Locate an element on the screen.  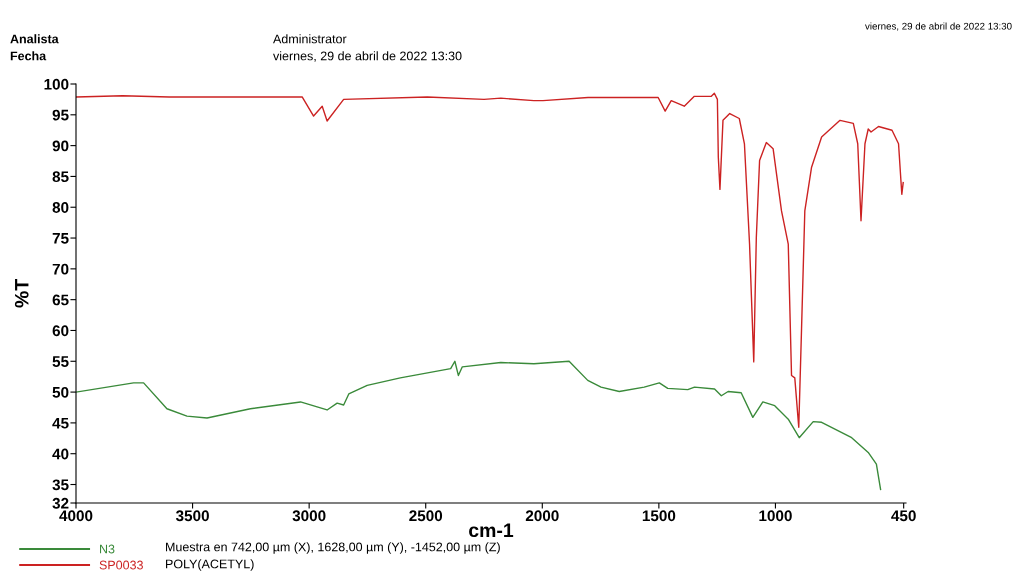
x-tick-label: 2000 is located at coordinates (542, 516).